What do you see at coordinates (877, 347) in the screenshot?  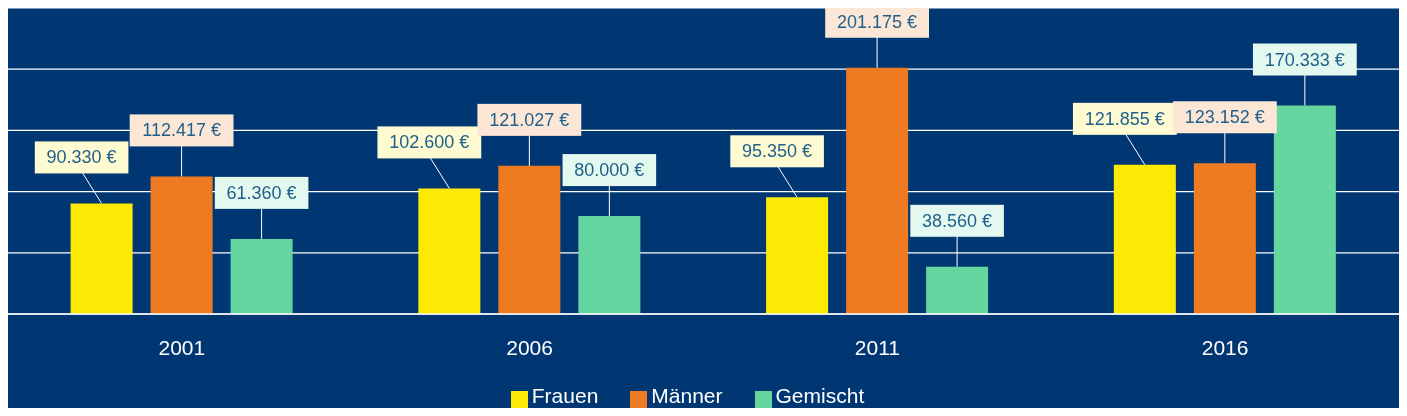 I see `x-tick-label: 2011` at bounding box center [877, 347].